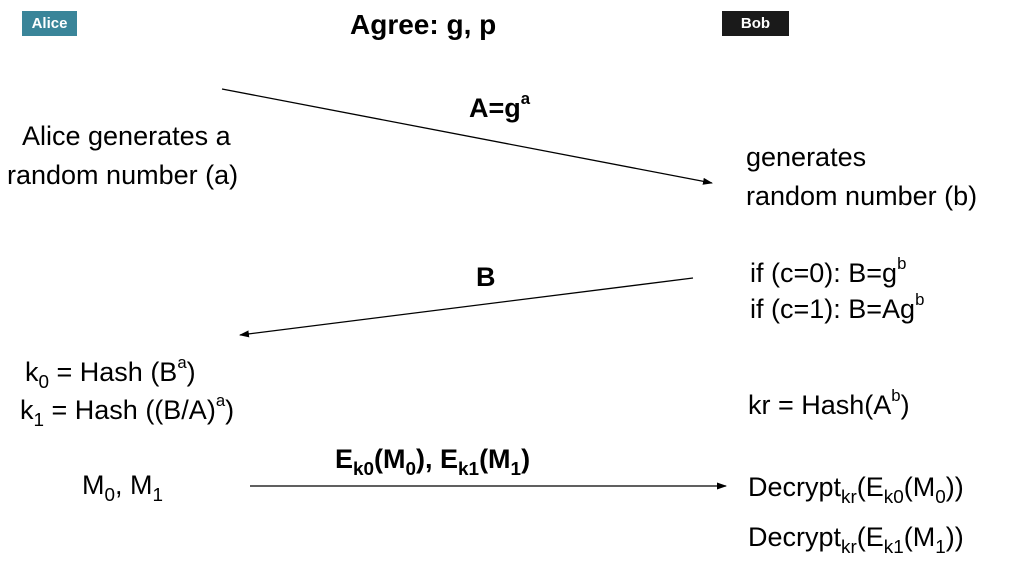  I want to click on bob-decrypt-0: Decryptkr(Ek0(M0)), so click(856, 490).